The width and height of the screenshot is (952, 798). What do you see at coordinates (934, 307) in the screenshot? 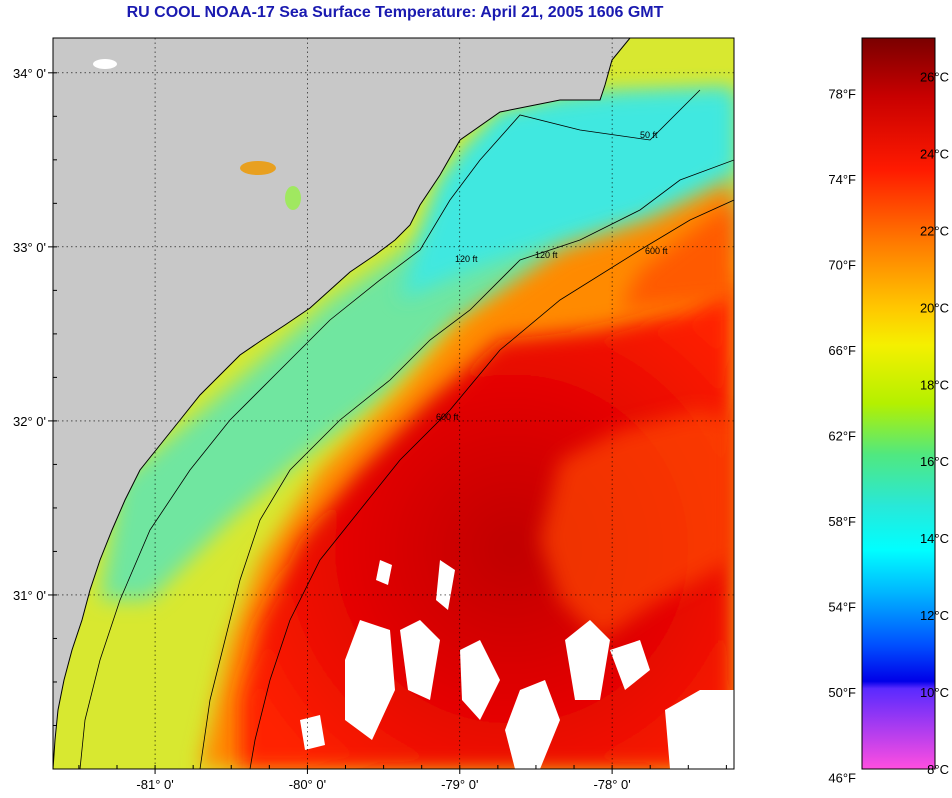
I see `colorbar-celsius-label: 20°C` at bounding box center [934, 307].